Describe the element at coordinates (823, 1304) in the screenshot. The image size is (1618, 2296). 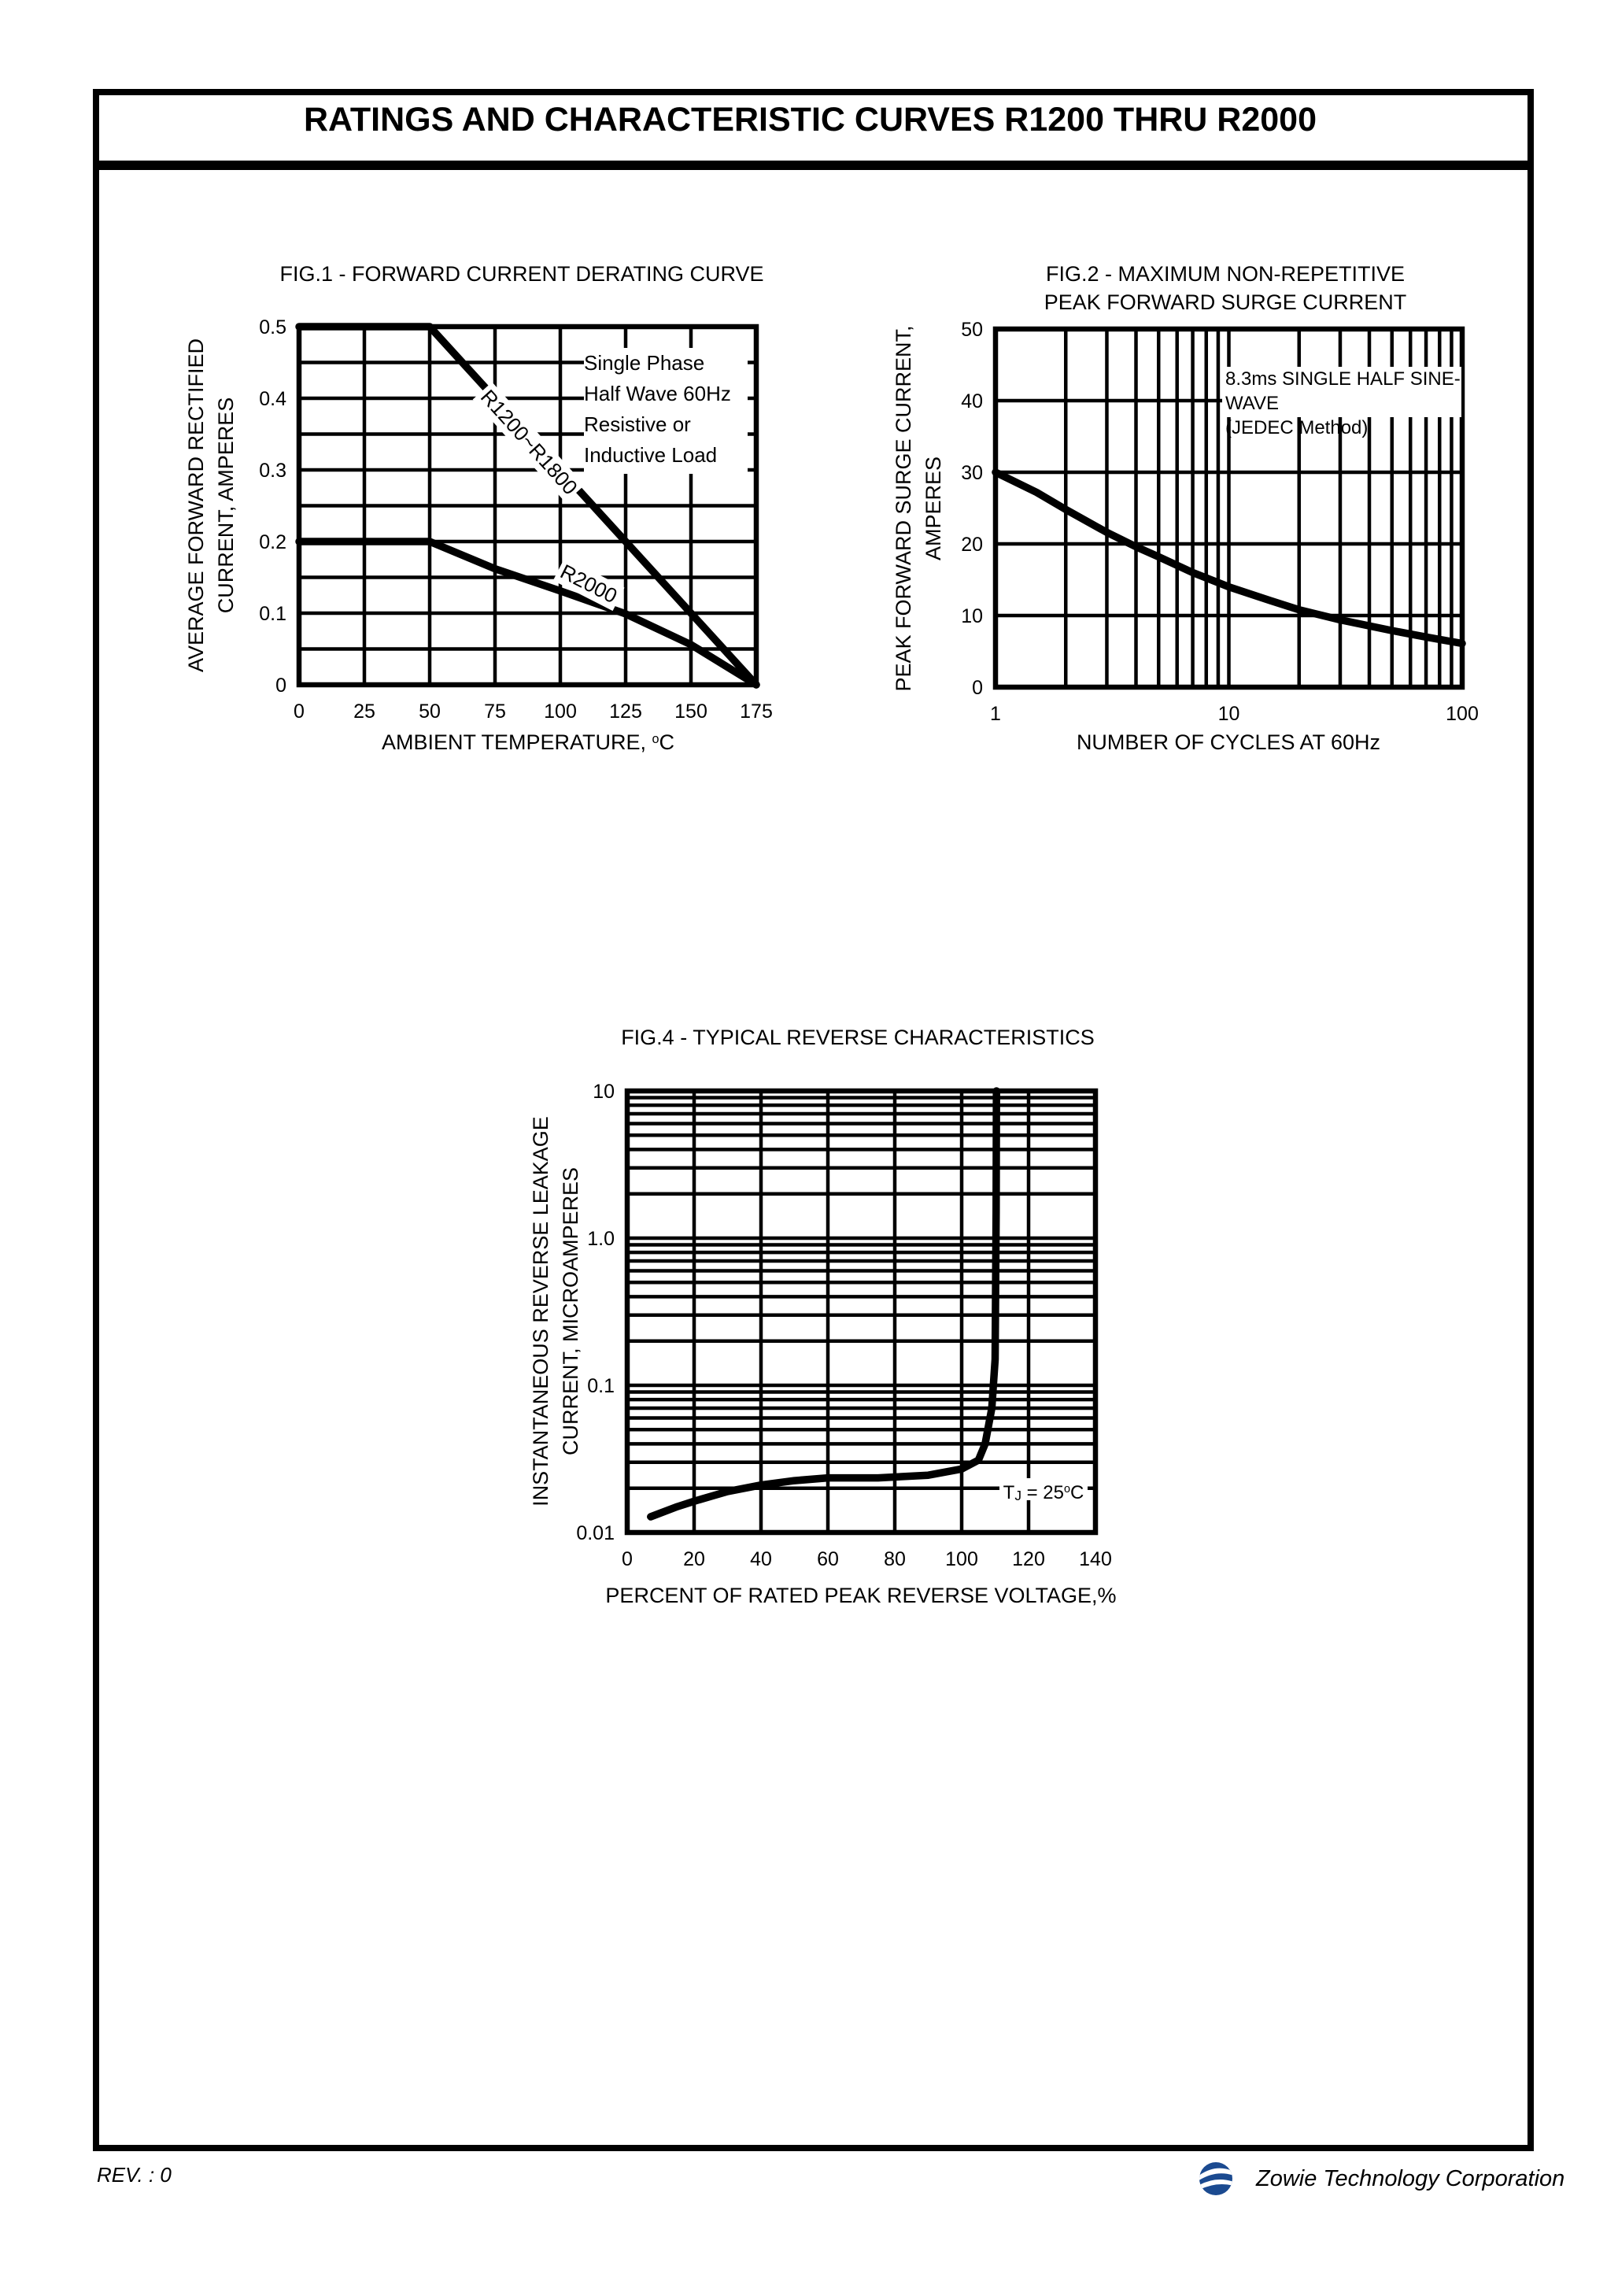
I see `fig4-series-leakage` at that location.